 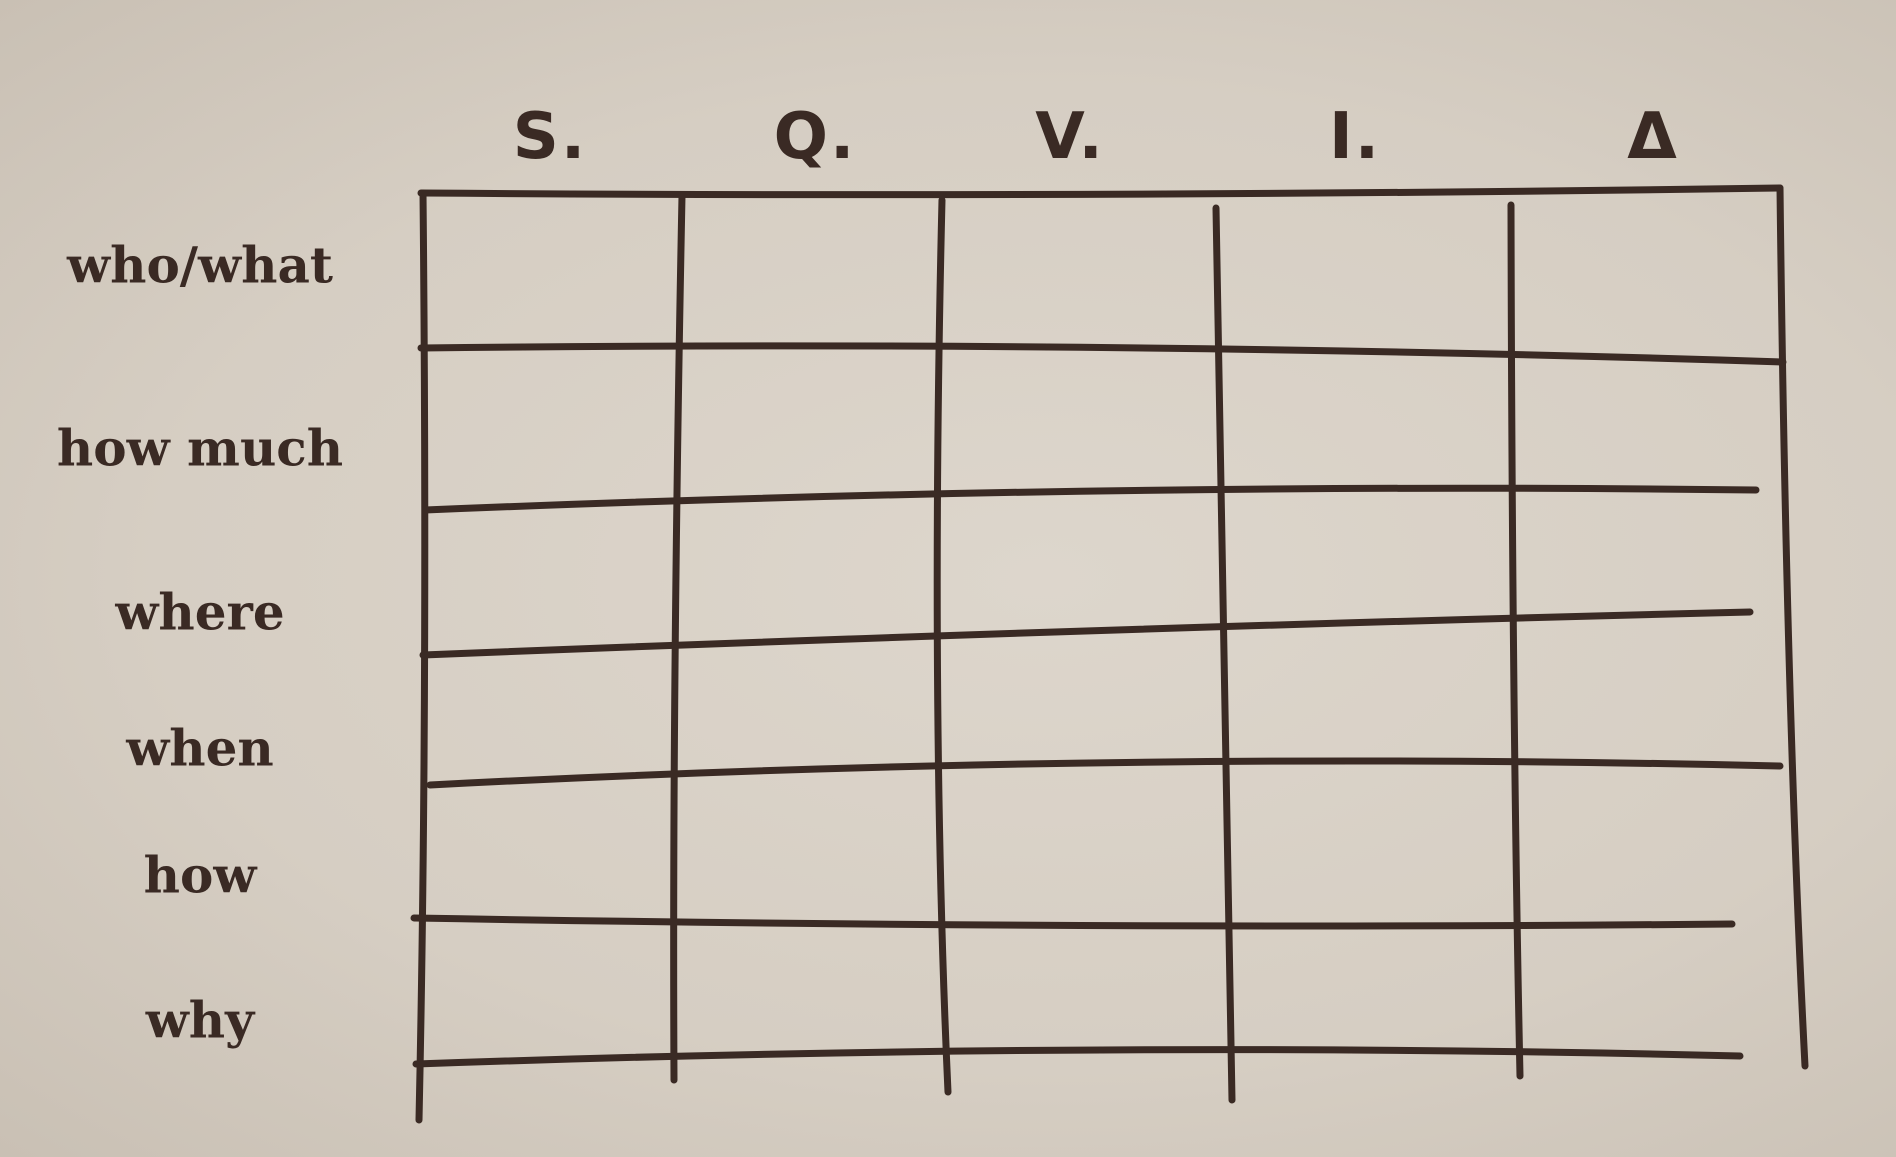 I want to click on column-header-v: V., so click(x=1070, y=137).